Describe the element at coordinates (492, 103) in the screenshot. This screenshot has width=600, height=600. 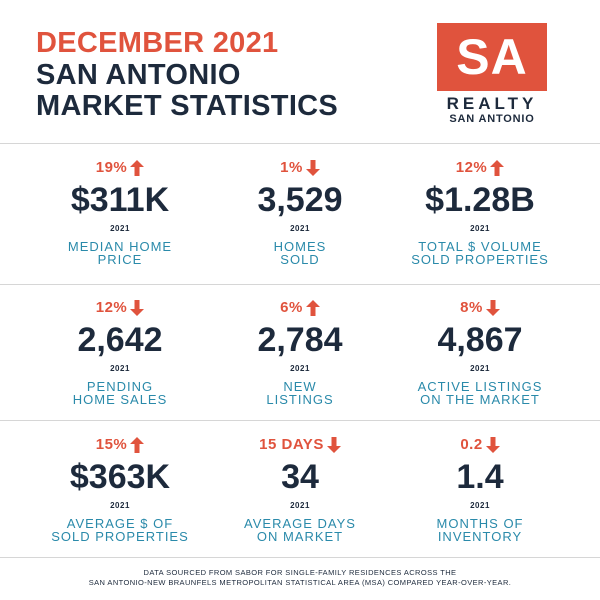
I see `logo-name: REALTY` at that location.